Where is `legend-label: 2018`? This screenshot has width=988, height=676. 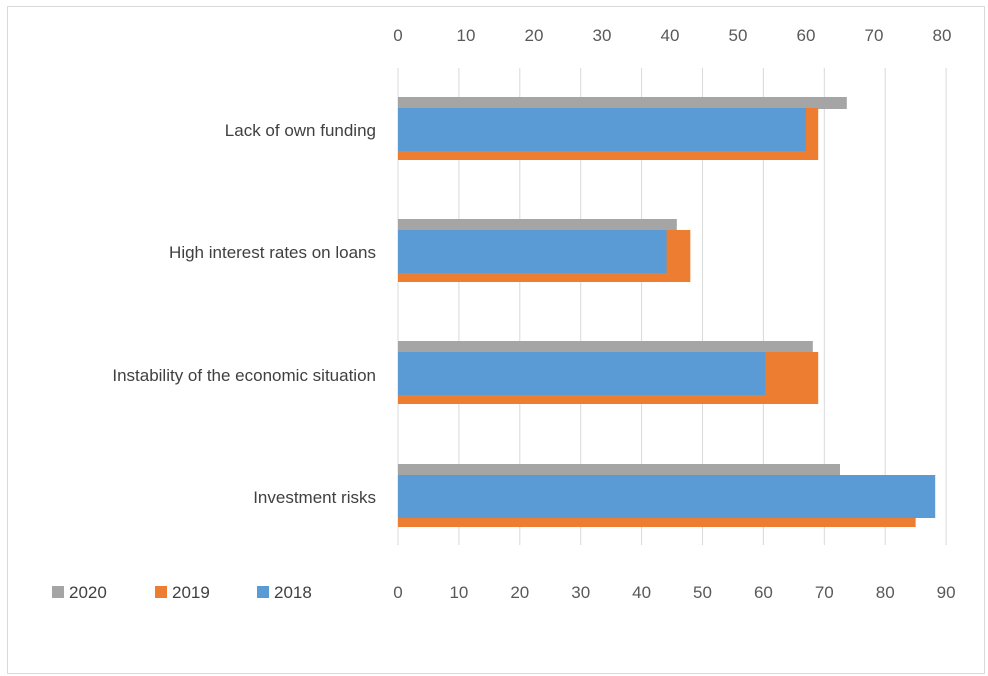 legend-label: 2018 is located at coordinates (293, 592).